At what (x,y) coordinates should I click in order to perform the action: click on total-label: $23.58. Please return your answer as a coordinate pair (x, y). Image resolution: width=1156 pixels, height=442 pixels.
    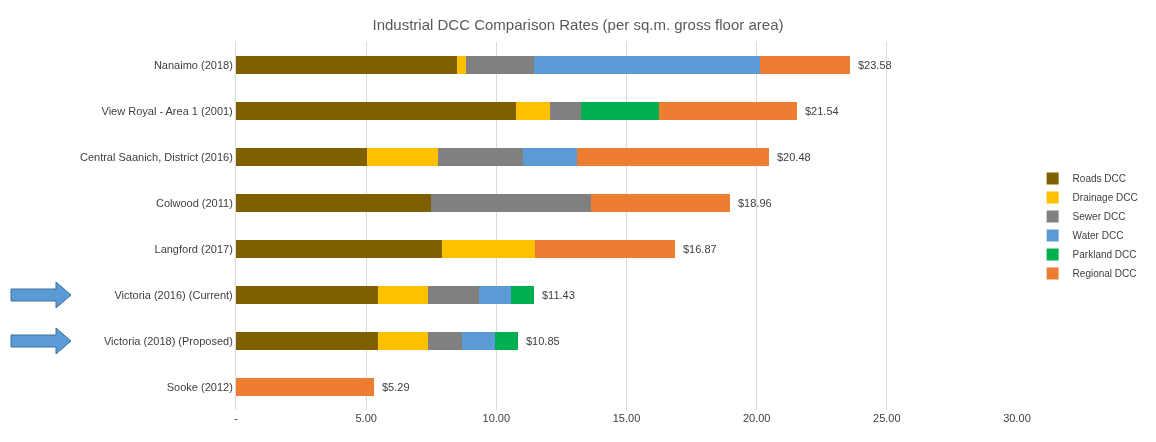
    Looking at the image, I should click on (875, 65).